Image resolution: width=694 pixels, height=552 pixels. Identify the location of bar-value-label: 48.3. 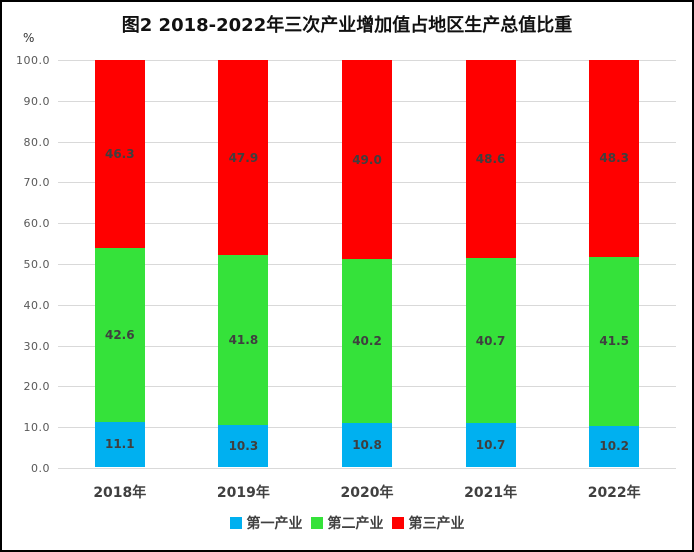
(614, 158).